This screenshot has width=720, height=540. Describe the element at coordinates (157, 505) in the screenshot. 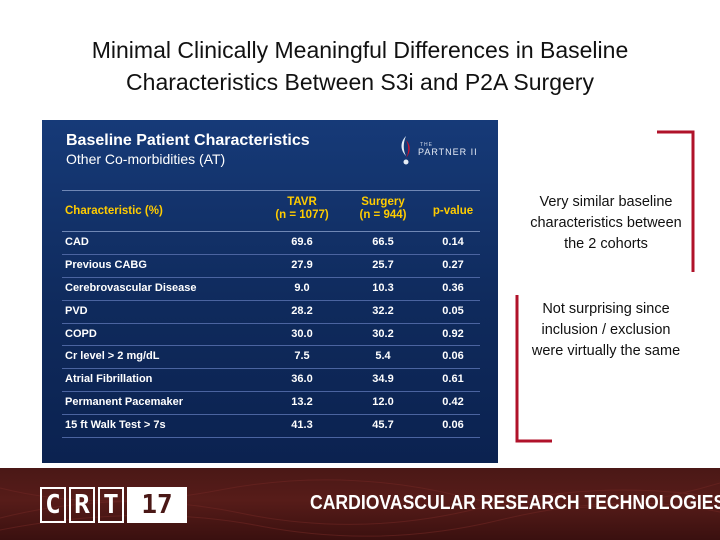

I see `crt-year: 17` at that location.